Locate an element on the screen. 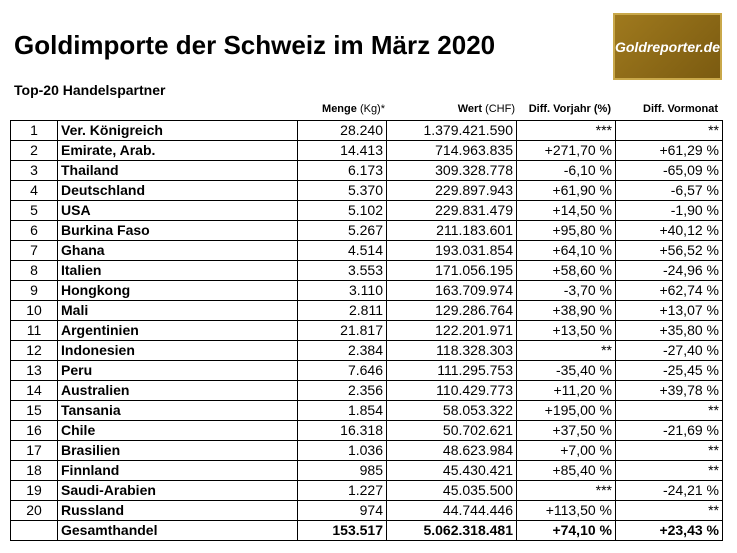 Image resolution: width=737 pixels, height=553 pixels. cell: Mali is located at coordinates (177, 310).